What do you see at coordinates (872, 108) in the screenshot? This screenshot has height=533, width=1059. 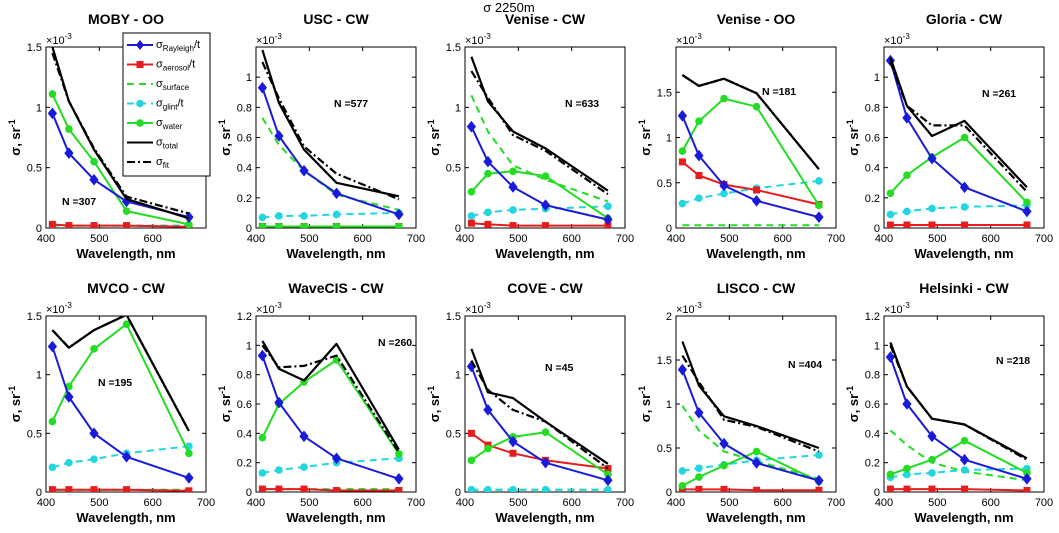 I see `y-tick-label: 0.8` at bounding box center [872, 108].